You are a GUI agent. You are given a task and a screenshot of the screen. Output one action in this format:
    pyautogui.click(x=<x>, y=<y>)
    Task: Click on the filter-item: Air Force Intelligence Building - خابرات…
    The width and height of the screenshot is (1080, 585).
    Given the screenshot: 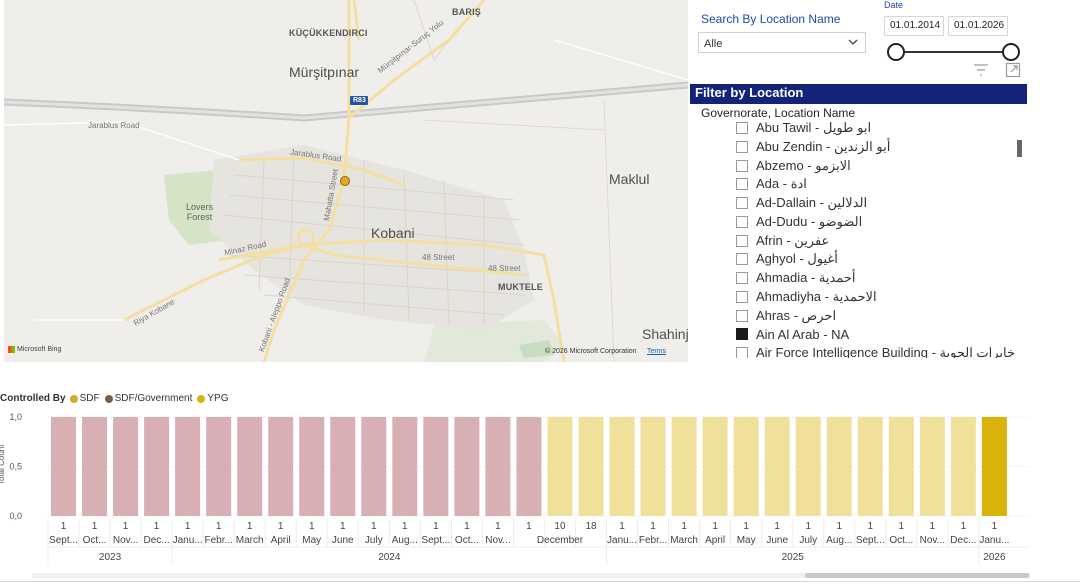 What is the action you would take?
    pyautogui.click(x=875, y=351)
    